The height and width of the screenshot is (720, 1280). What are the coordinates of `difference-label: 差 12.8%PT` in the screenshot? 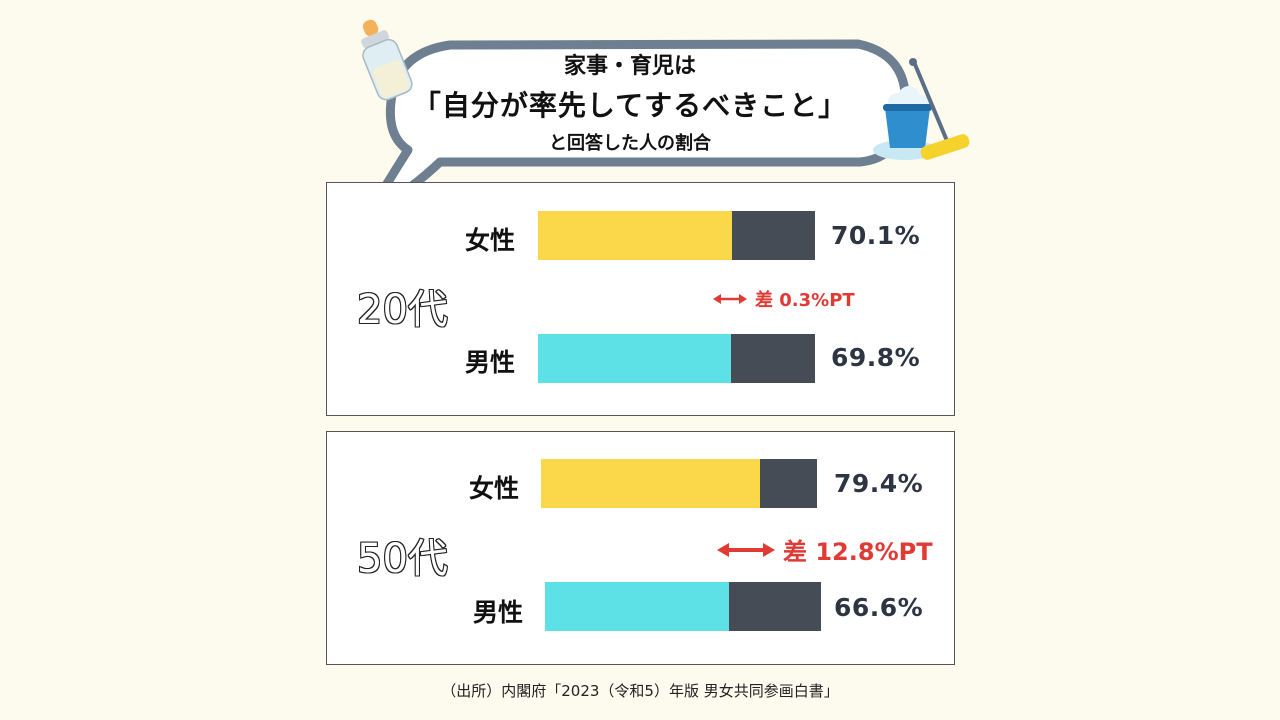 It's located at (825, 549).